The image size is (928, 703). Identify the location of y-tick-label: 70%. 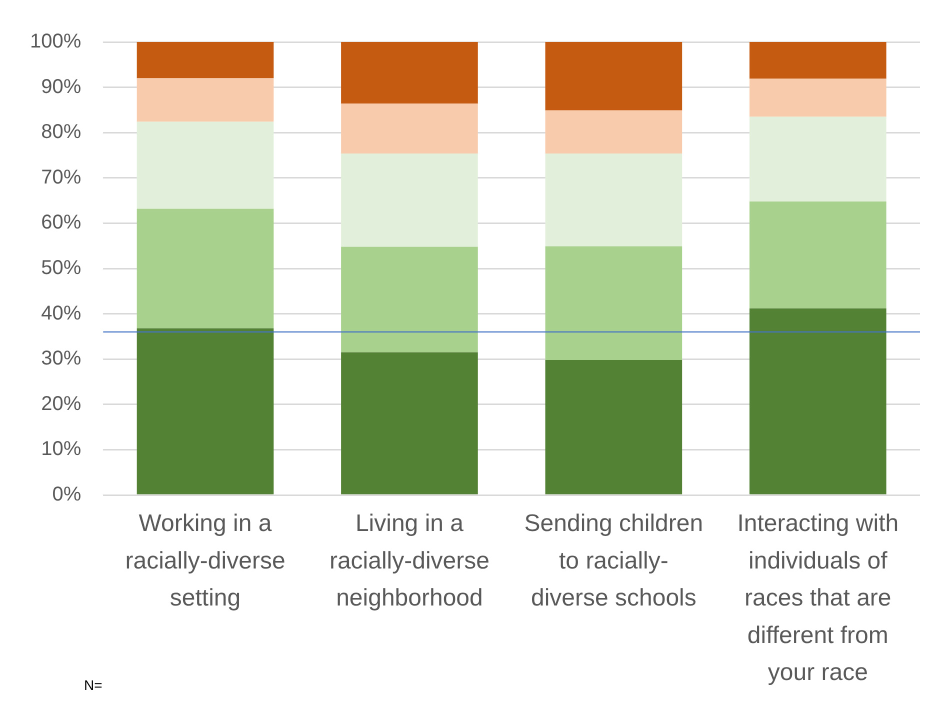
(61, 177).